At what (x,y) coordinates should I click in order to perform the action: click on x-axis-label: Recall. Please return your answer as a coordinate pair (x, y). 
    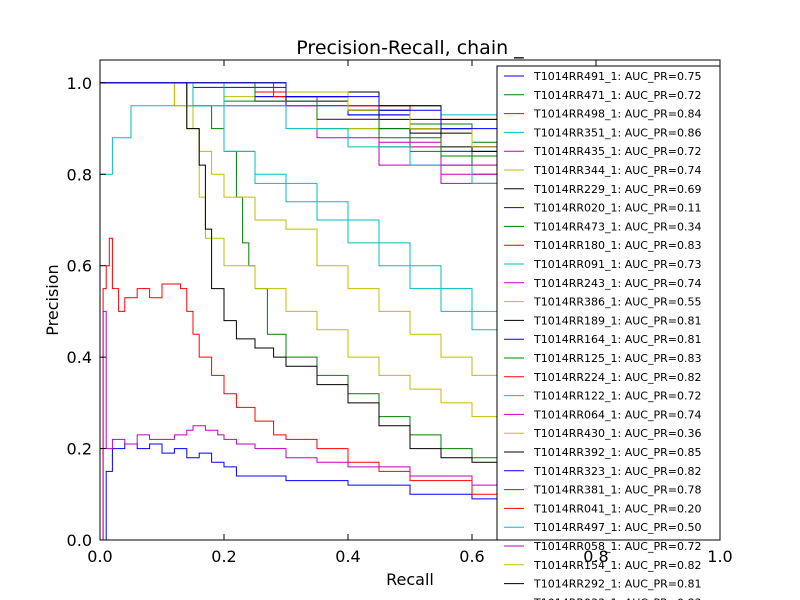
    Looking at the image, I should click on (410, 579).